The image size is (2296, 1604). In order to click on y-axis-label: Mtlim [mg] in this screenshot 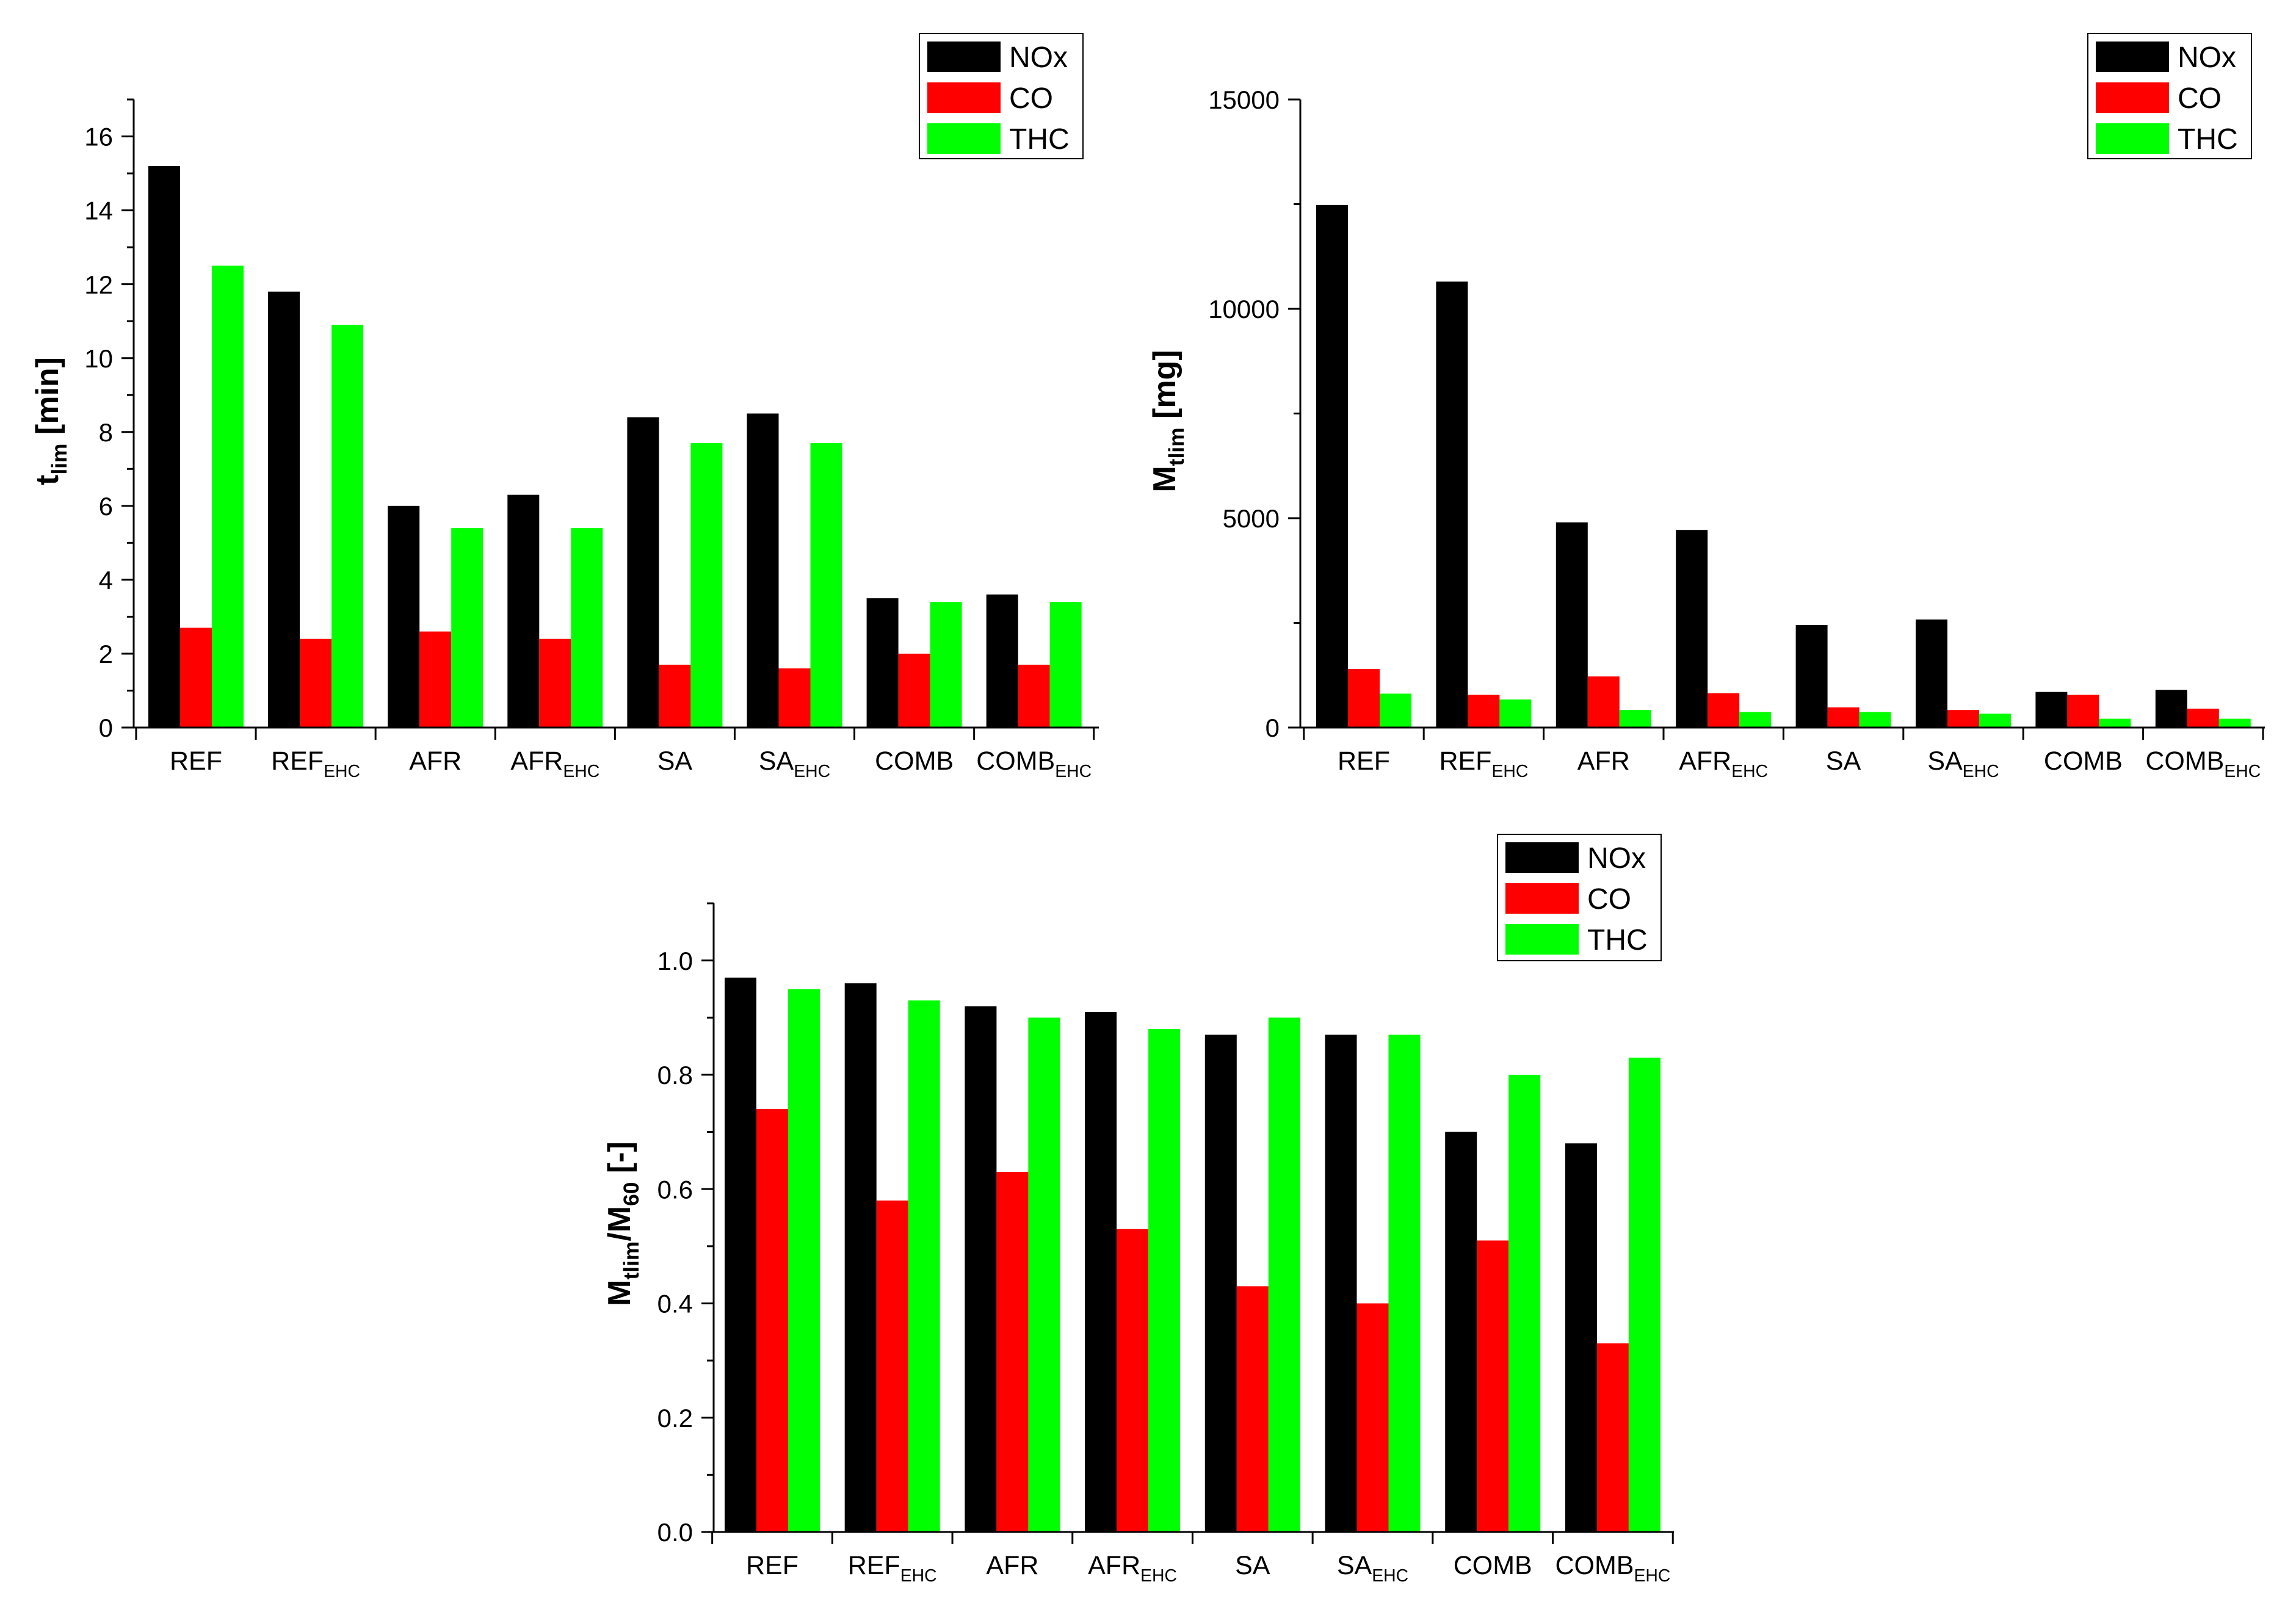, I will do `click(1168, 421)`.